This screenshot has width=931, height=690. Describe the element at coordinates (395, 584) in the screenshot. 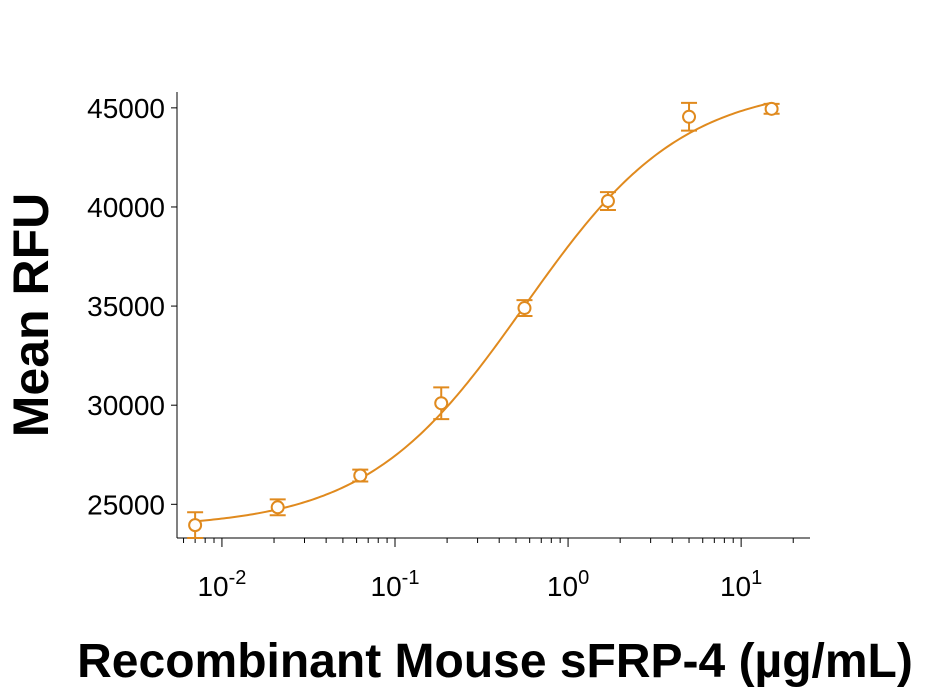

I see `x-tick-label: 10⁻¹` at that location.